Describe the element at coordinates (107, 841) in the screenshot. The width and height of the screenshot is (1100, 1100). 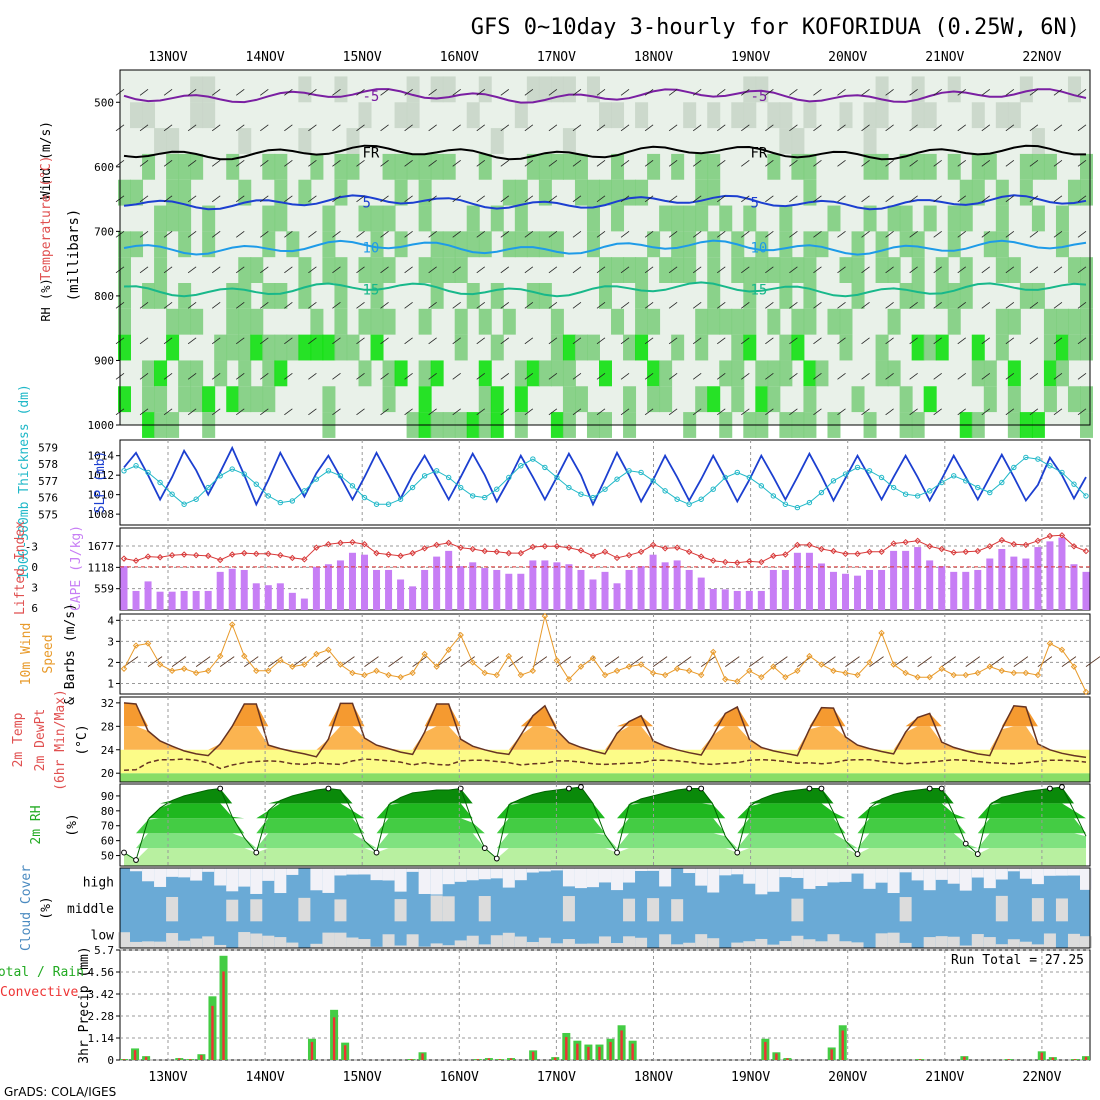
I see `rh-tick-60: 60` at that location.